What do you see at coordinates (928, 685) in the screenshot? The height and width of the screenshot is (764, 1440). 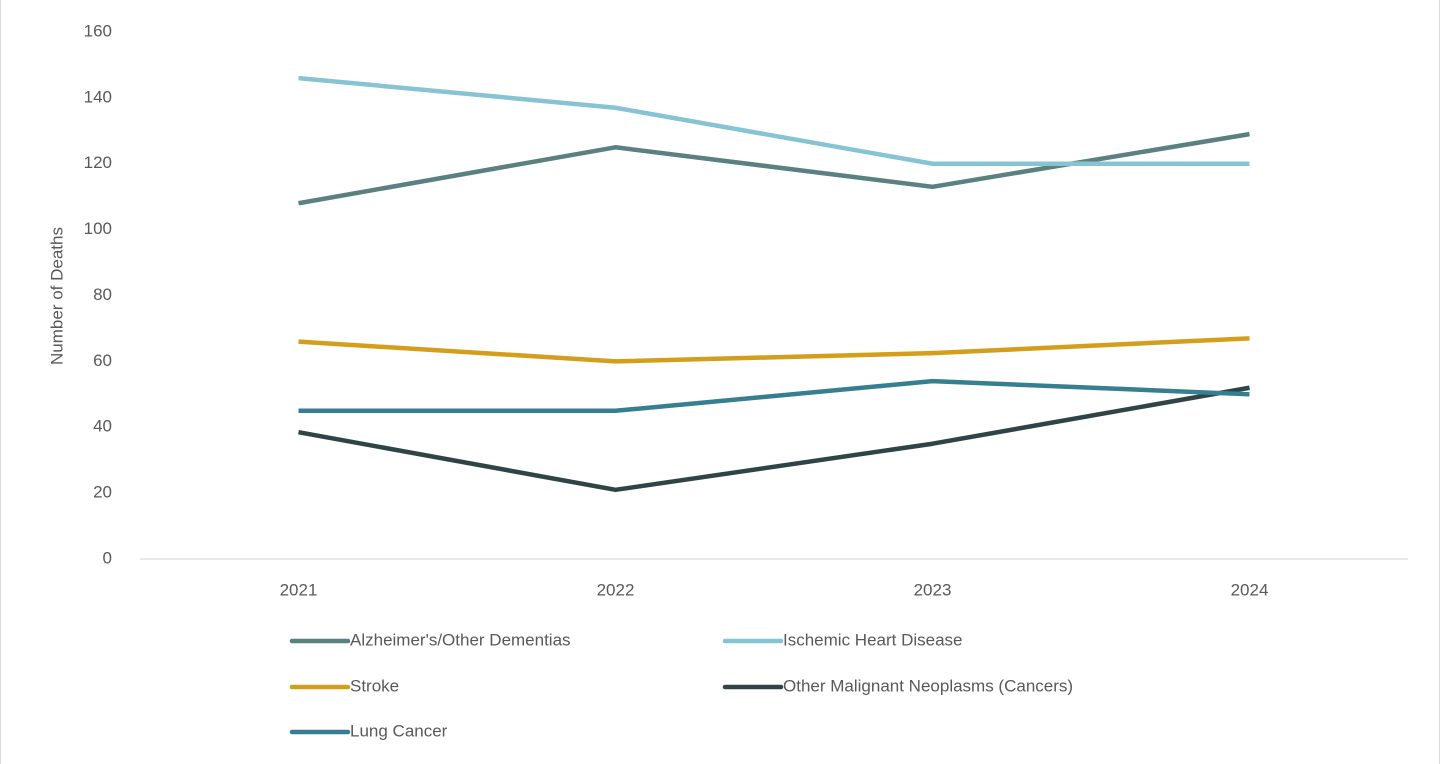 I see `legend-label: Other Malignant Neoplasms (Cancers)` at bounding box center [928, 685].